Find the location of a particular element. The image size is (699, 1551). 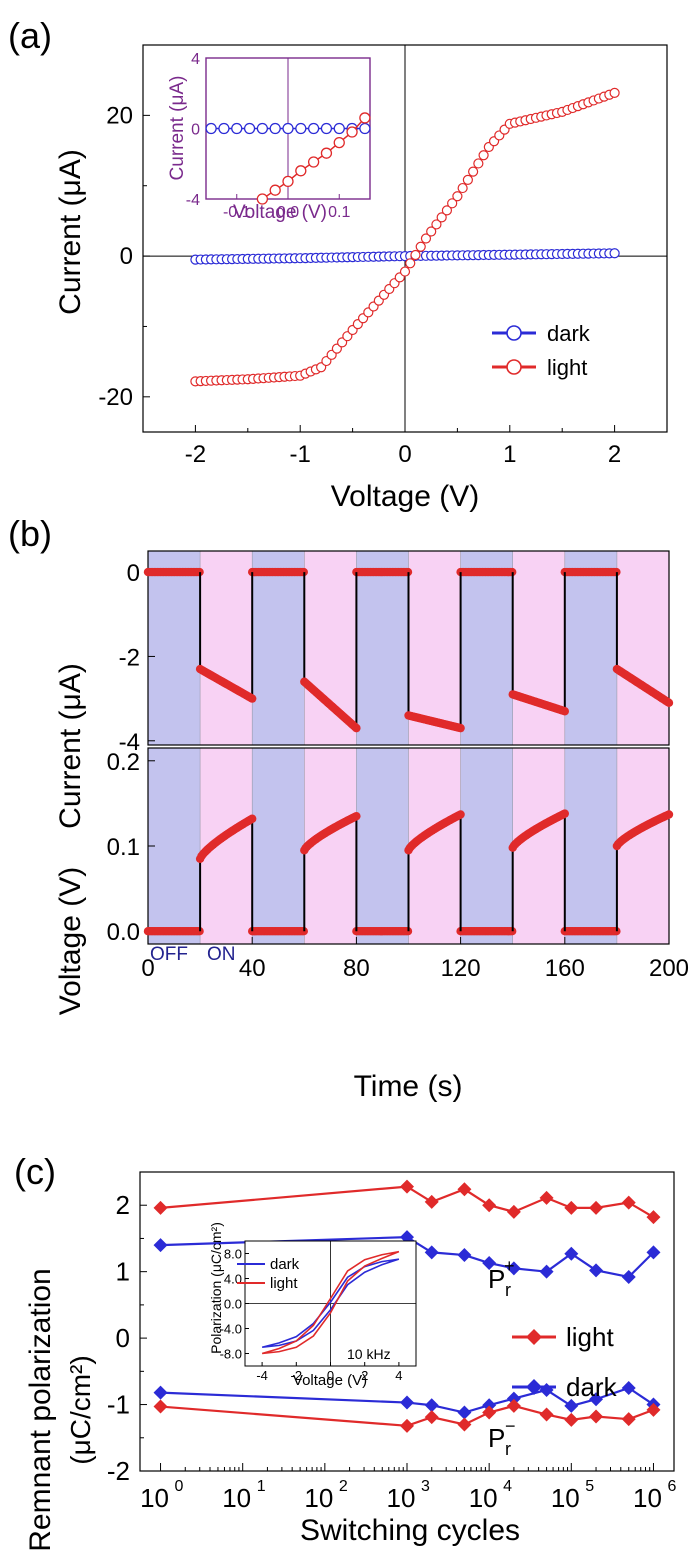

p-plus-sup: + is located at coordinates (509, 1266).